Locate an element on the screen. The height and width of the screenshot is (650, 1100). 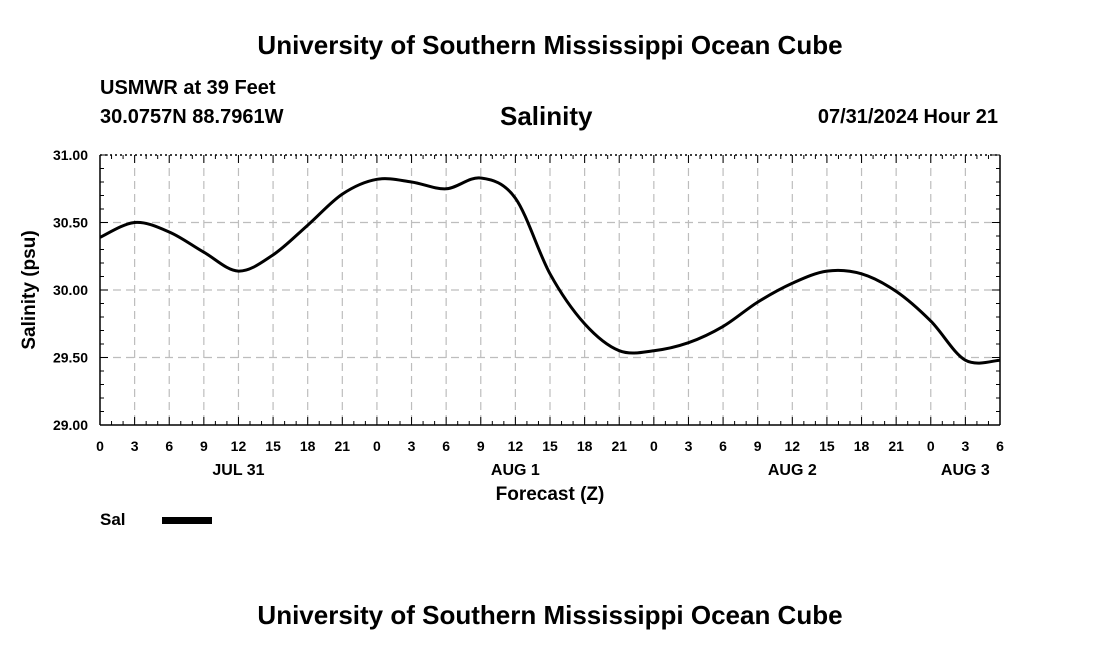
y-tick-label: 30.50 is located at coordinates (70, 223).